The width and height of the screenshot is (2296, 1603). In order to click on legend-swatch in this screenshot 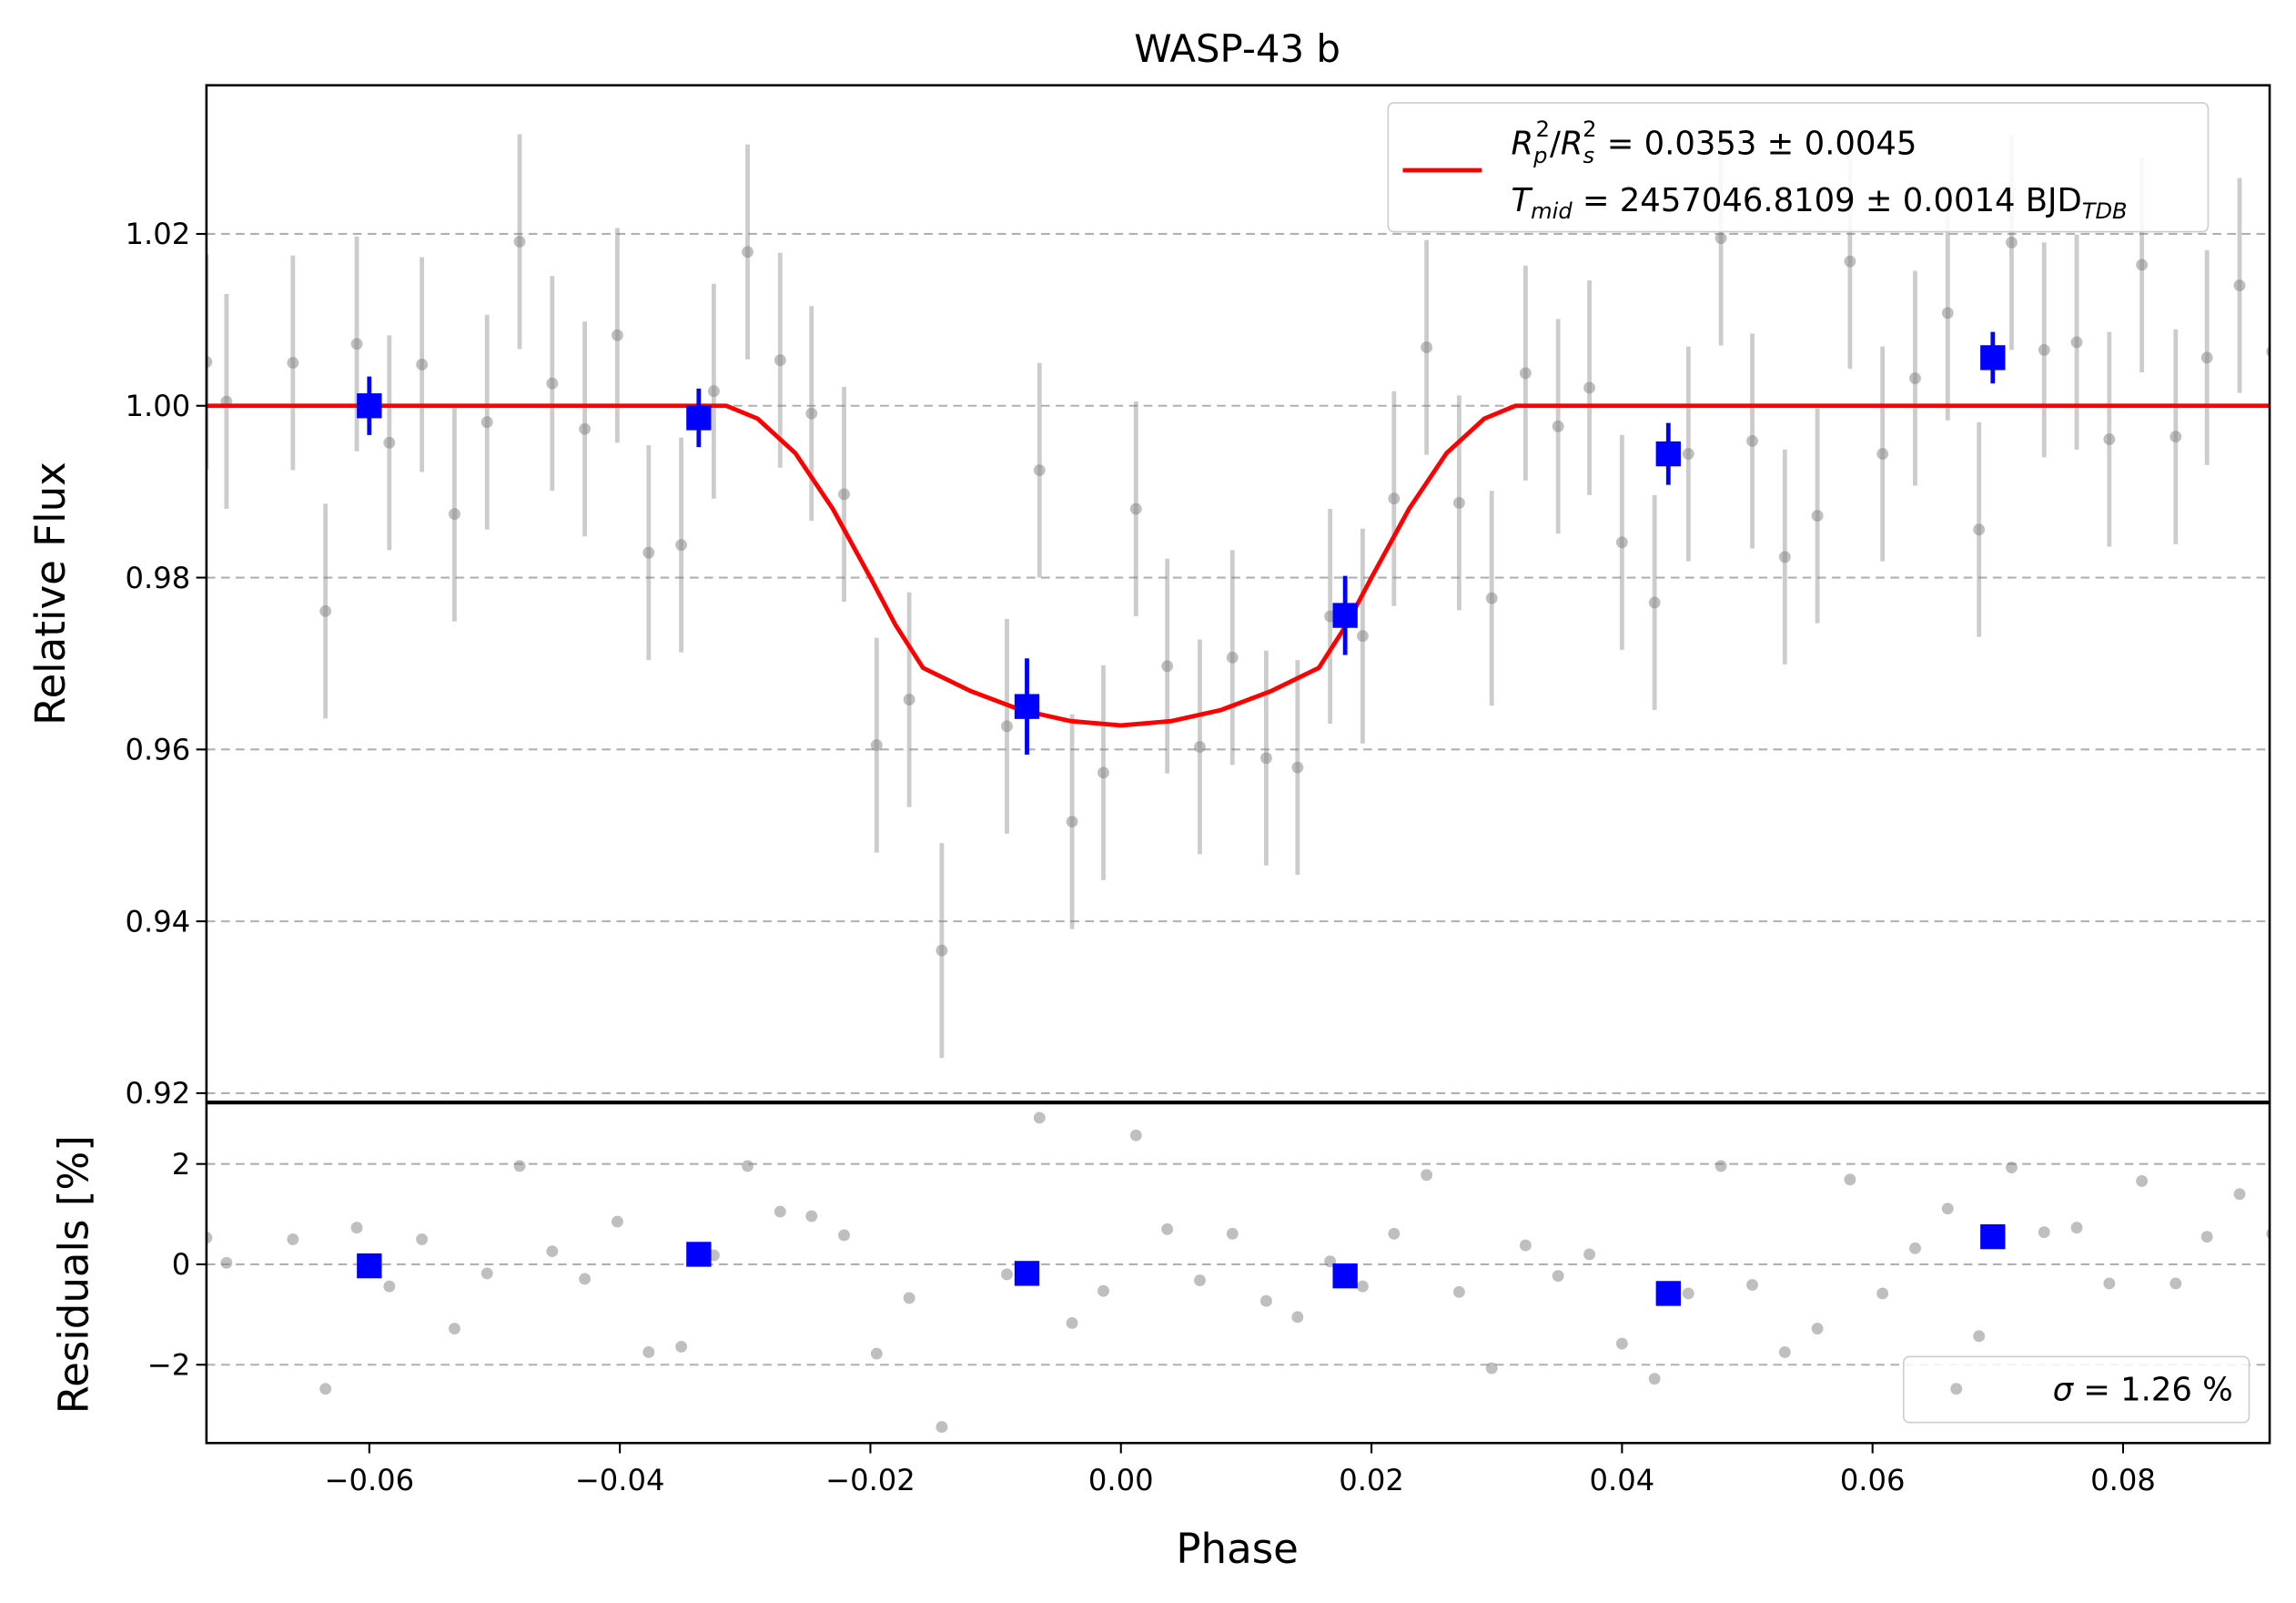, I will do `click(1957, 1389)`.